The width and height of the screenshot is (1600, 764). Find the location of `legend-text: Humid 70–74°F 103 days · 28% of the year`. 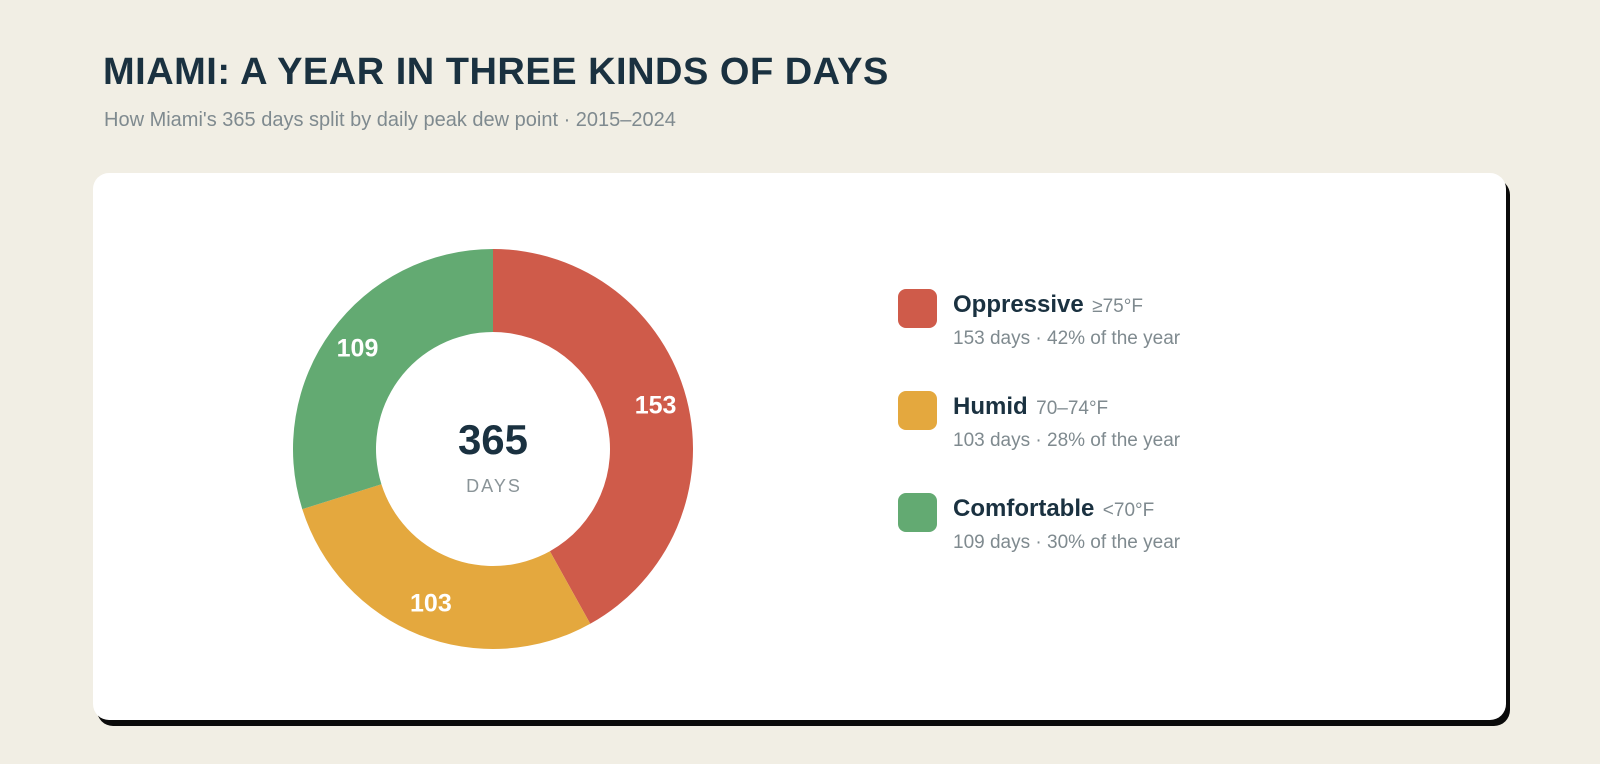

legend-text: Humid 70–74°F 103 days · 28% of the year is located at coordinates (1066, 422).